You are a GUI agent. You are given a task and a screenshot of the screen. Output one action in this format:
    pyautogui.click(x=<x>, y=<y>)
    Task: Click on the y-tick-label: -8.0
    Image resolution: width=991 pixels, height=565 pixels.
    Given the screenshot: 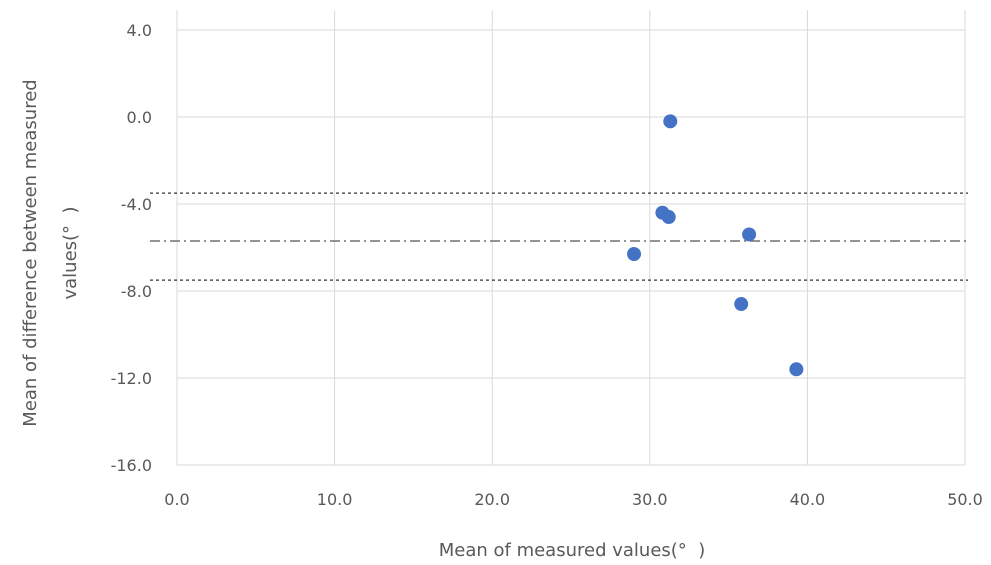 What is the action you would take?
    pyautogui.click(x=136, y=291)
    